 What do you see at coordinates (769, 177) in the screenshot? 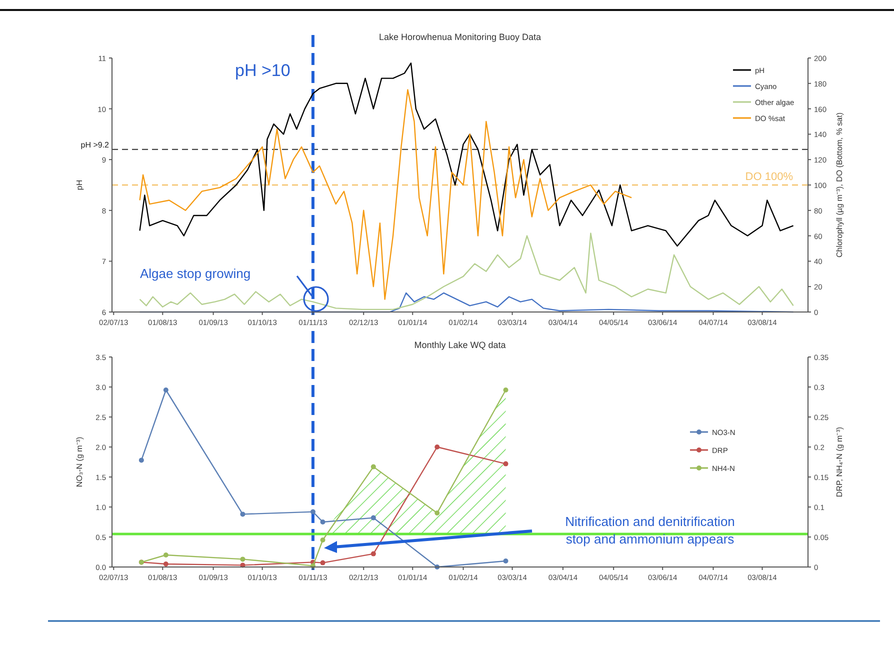
I see `ref-line-label: DO 100%` at bounding box center [769, 177].